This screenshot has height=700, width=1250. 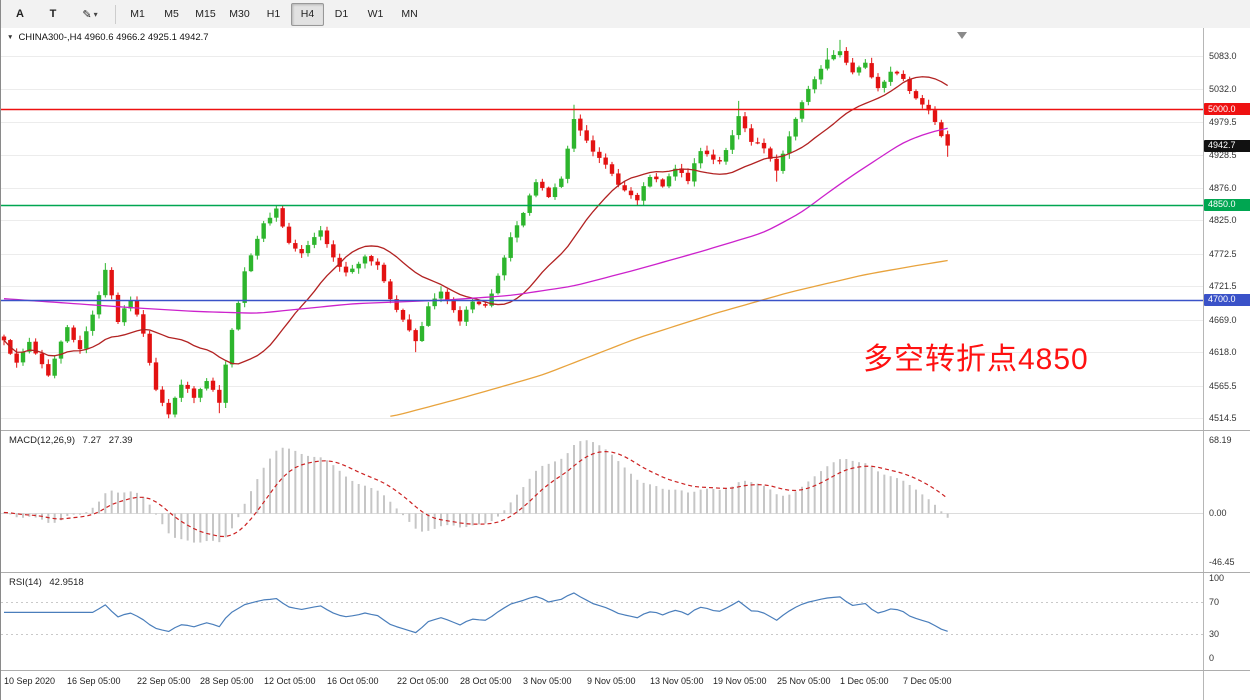 What do you see at coordinates (307, 14) in the screenshot?
I see `timeframe-h4-button: H4` at bounding box center [307, 14].